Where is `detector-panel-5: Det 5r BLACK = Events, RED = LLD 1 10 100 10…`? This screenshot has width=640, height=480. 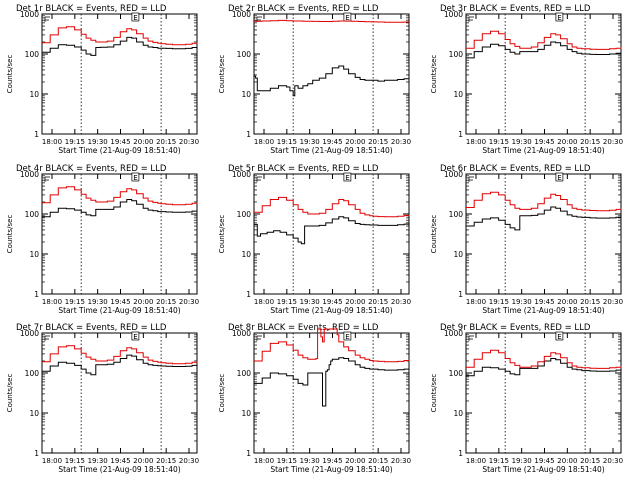 detector-panel-5: Det 5r BLACK = Events, RED = LLD 1 10 100 10… is located at coordinates (314, 239).